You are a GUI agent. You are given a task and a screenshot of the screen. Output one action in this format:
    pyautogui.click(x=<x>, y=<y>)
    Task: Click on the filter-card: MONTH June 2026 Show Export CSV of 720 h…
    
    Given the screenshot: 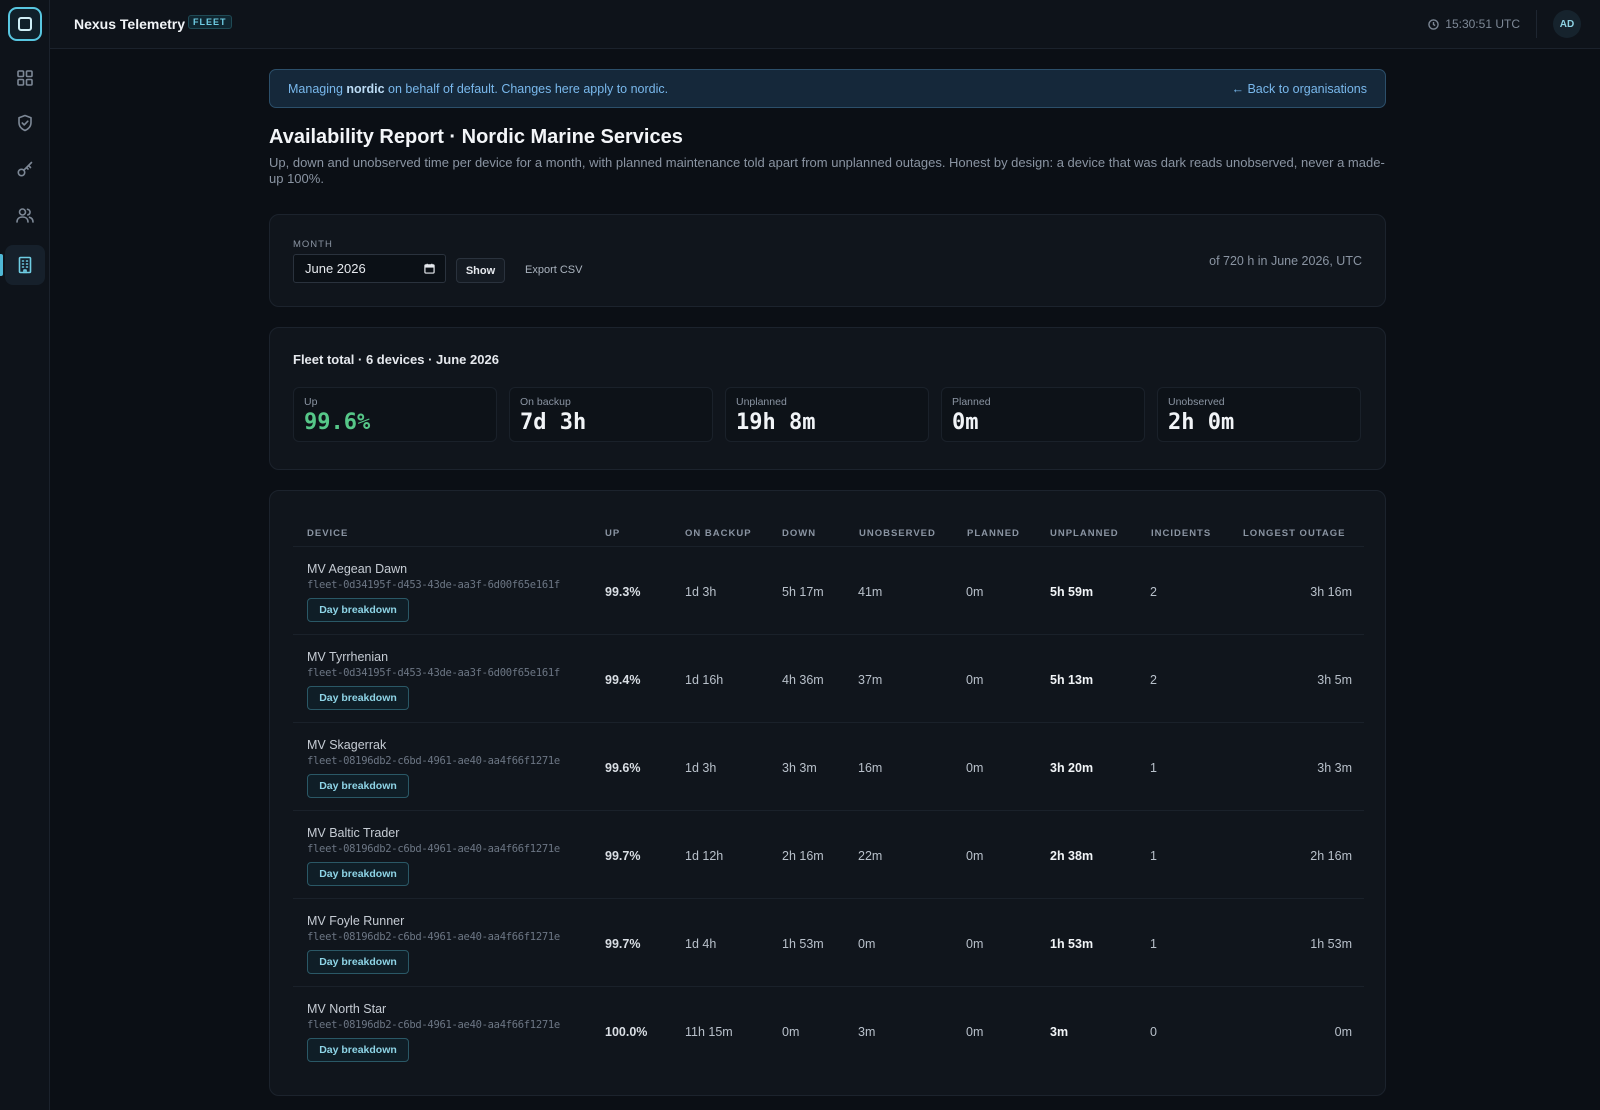 What is the action you would take?
    pyautogui.click(x=827, y=260)
    